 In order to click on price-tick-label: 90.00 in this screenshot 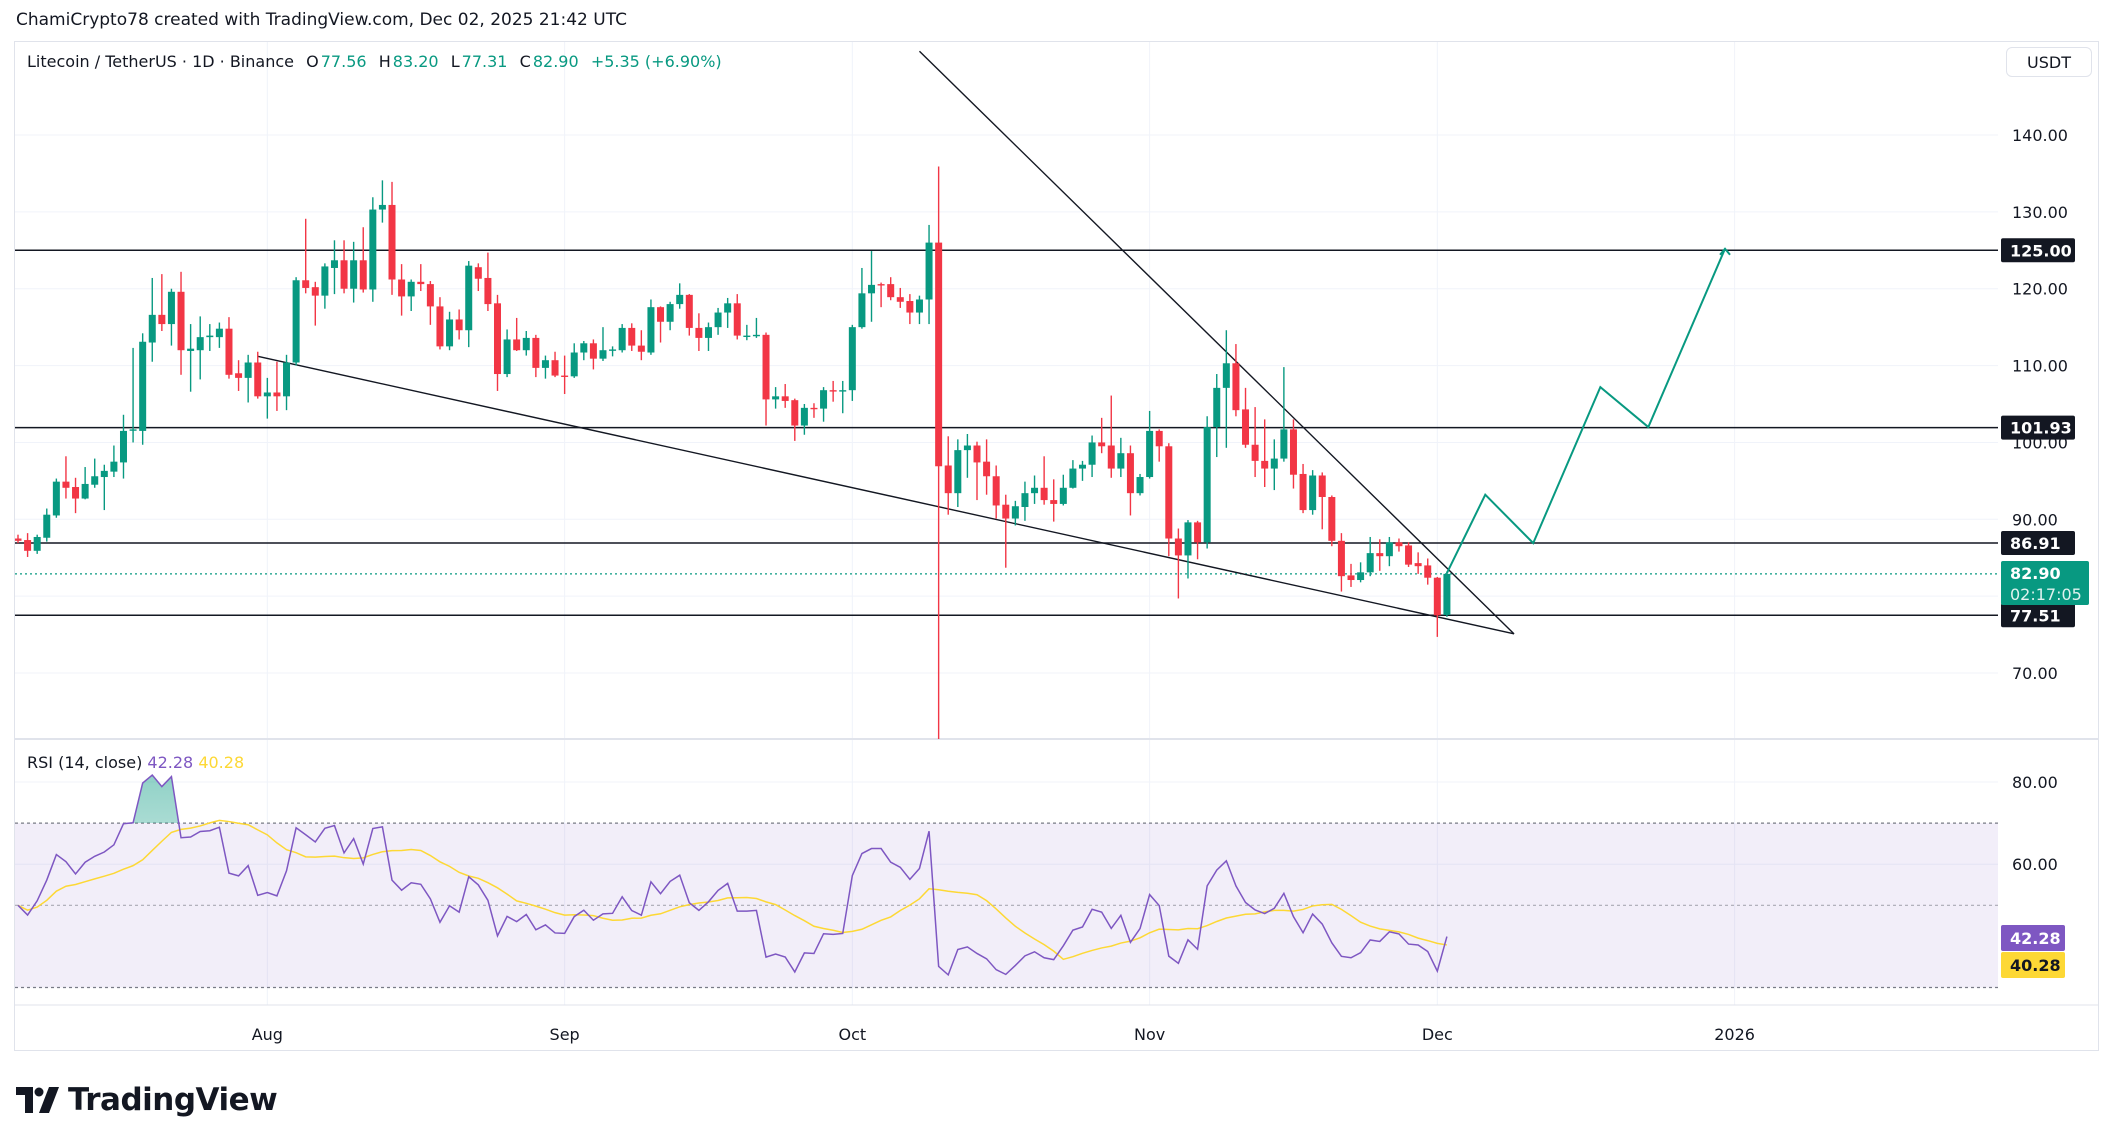, I will do `click(2035, 519)`.